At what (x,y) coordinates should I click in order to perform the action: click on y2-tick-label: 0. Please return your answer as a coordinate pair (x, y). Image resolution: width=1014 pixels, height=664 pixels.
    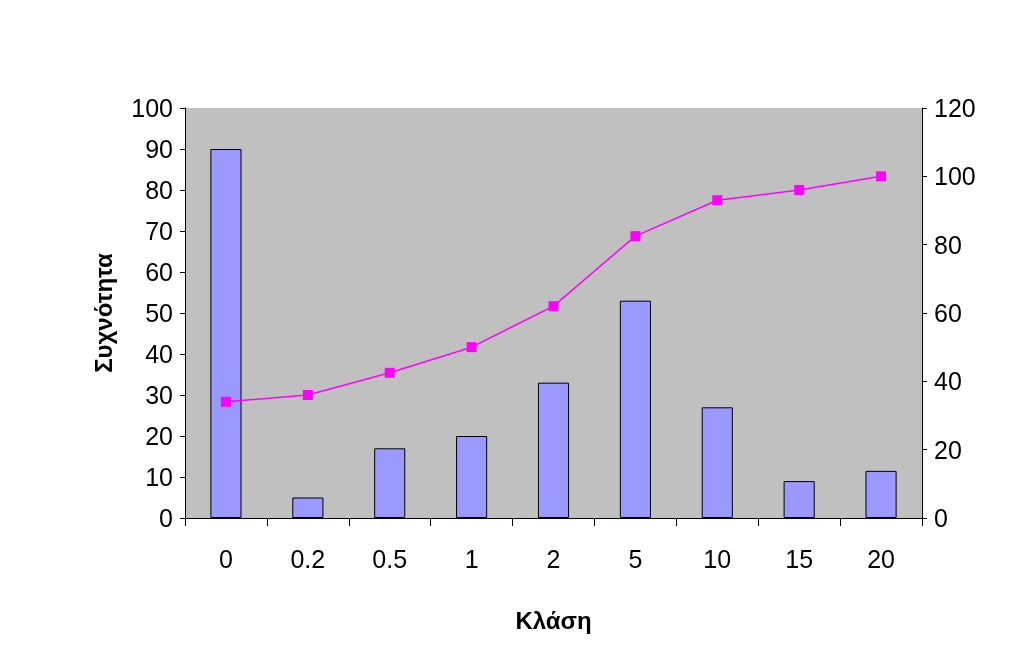
    Looking at the image, I should click on (941, 518).